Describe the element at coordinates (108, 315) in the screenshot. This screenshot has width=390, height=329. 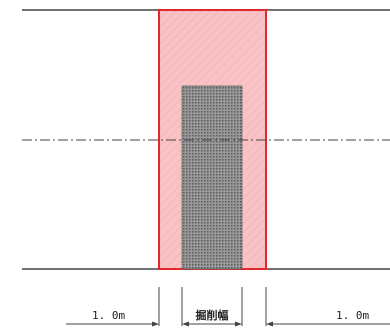
I see `dim-label-left: 1. 0m` at that location.